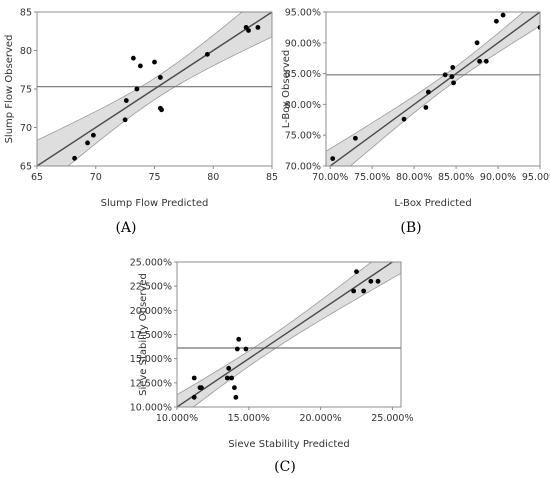 The height and width of the screenshot is (478, 550). I want to click on plot-frame, so click(433, 89).